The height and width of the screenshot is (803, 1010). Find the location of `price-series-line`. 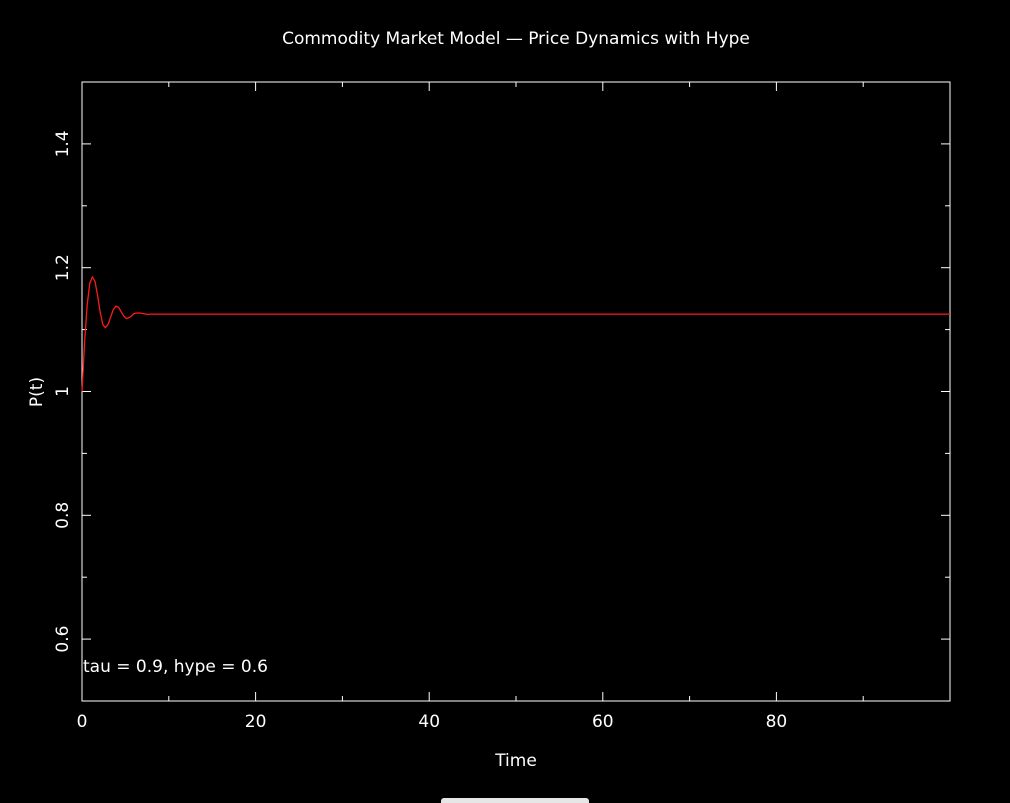

price-series-line is located at coordinates (515, 333).